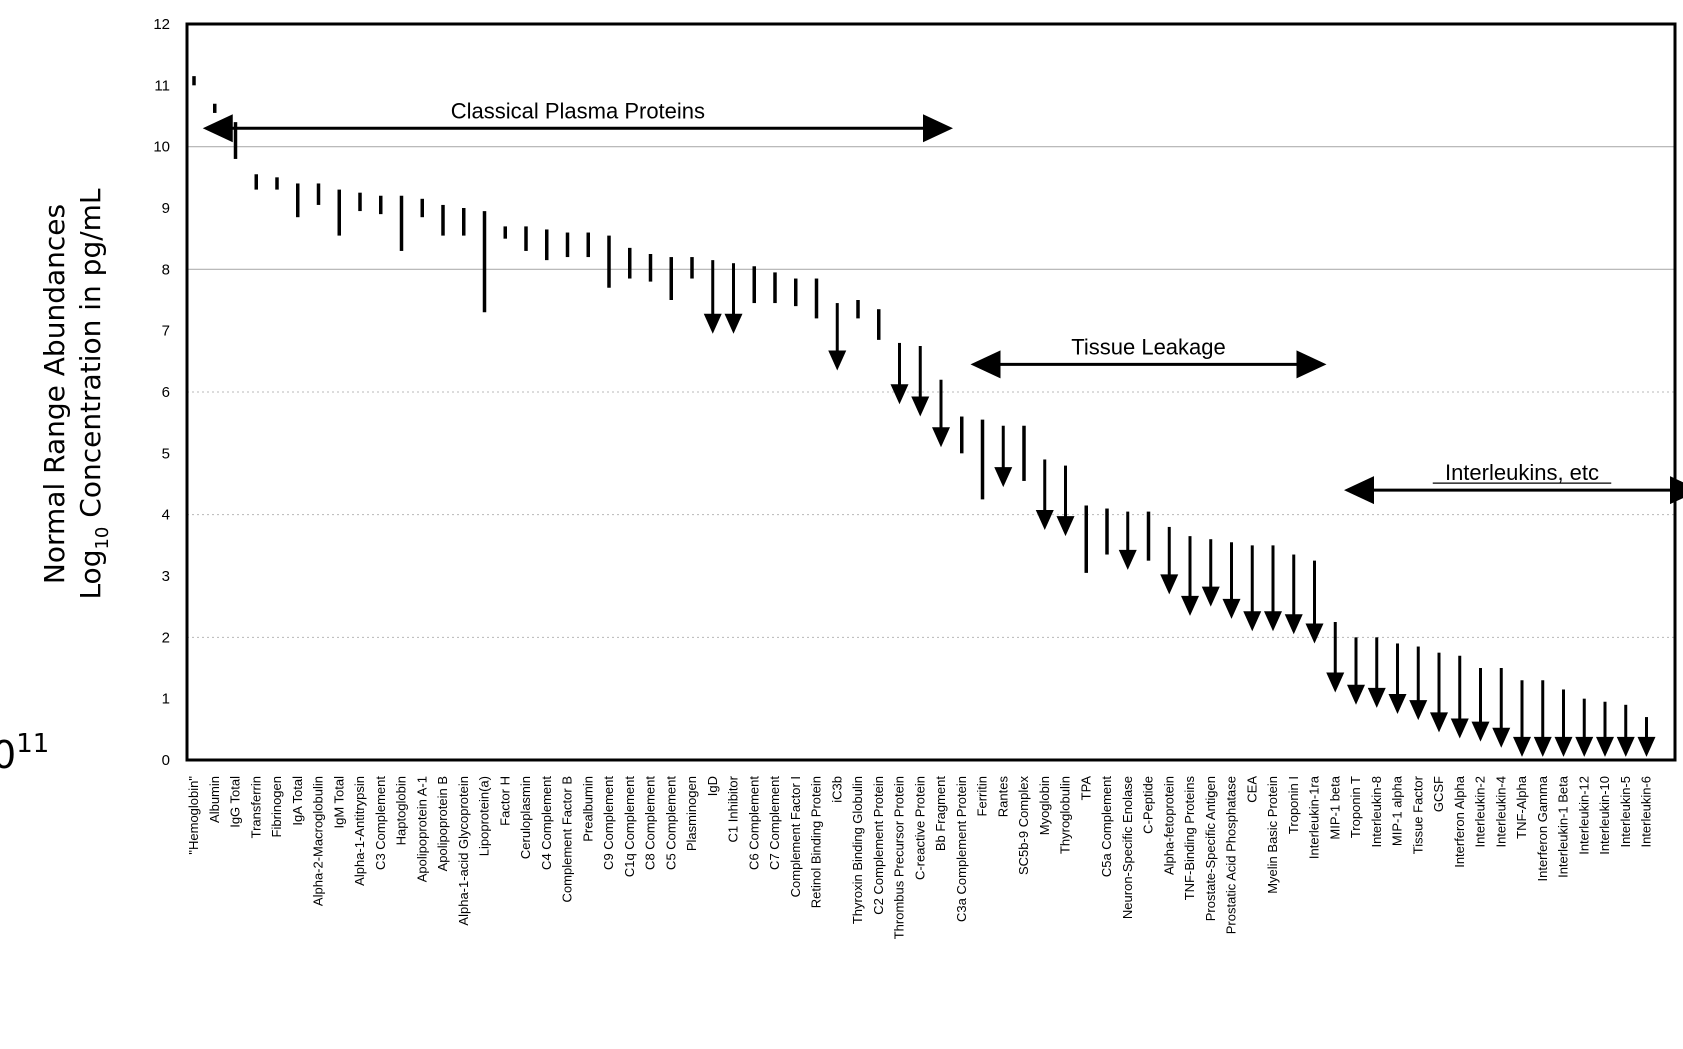 This screenshot has height=1049, width=1683. Describe the element at coordinates (1148, 346) in the screenshot. I see `group-label: Tissue Leakage` at that location.